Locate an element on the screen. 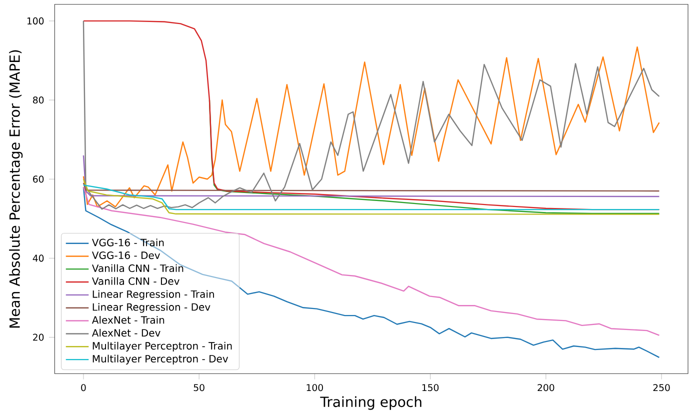 The image size is (698, 415). x-tick-label: 200 is located at coordinates (546, 388).